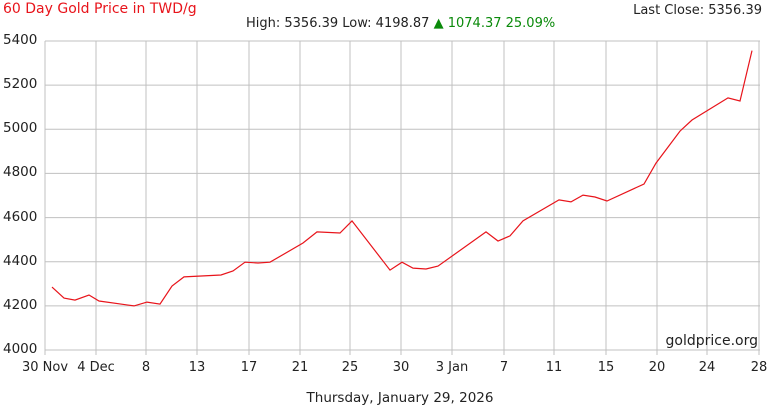 The image size is (770, 410). Describe the element at coordinates (20, 304) in the screenshot. I see `y-tick-label: 4200` at that location.